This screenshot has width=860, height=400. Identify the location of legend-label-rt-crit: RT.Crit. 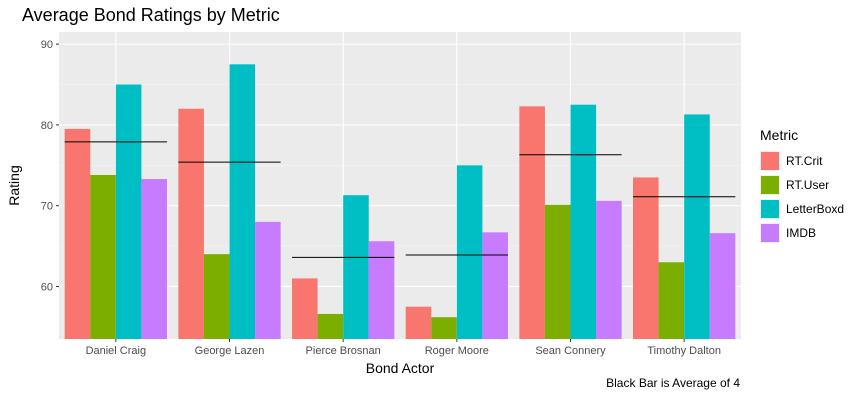
(804, 161).